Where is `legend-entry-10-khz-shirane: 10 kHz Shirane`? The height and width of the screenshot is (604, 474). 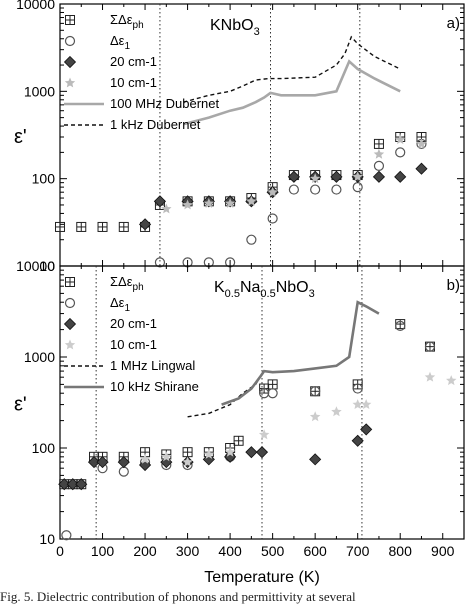 legend-entry-10-khz-shirane: 10 kHz Shirane is located at coordinates (131, 386).